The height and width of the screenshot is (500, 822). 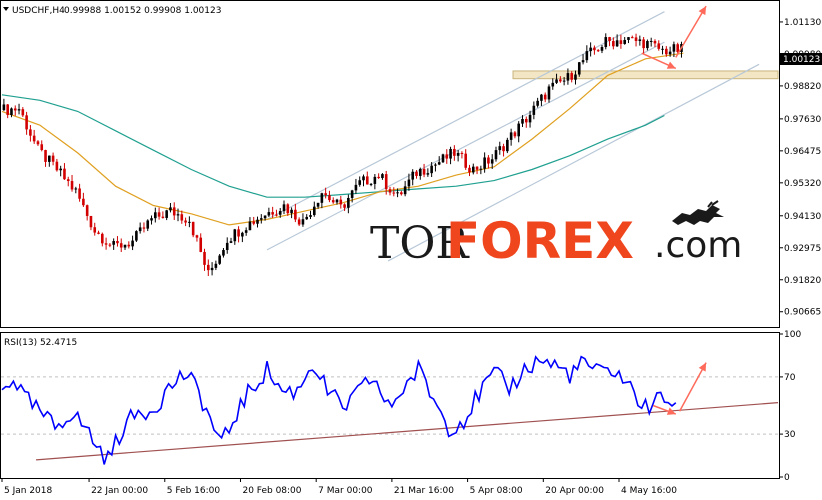 What do you see at coordinates (142, 11) in the screenshot?
I see `ohlc-values: 0.99988 1.00152 0.99908 1.00123` at bounding box center [142, 11].